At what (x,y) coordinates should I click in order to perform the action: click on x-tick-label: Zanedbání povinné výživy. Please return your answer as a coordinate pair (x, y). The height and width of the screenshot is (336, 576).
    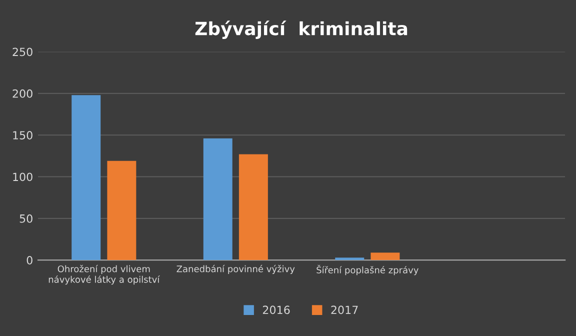
    Looking at the image, I should click on (235, 269).